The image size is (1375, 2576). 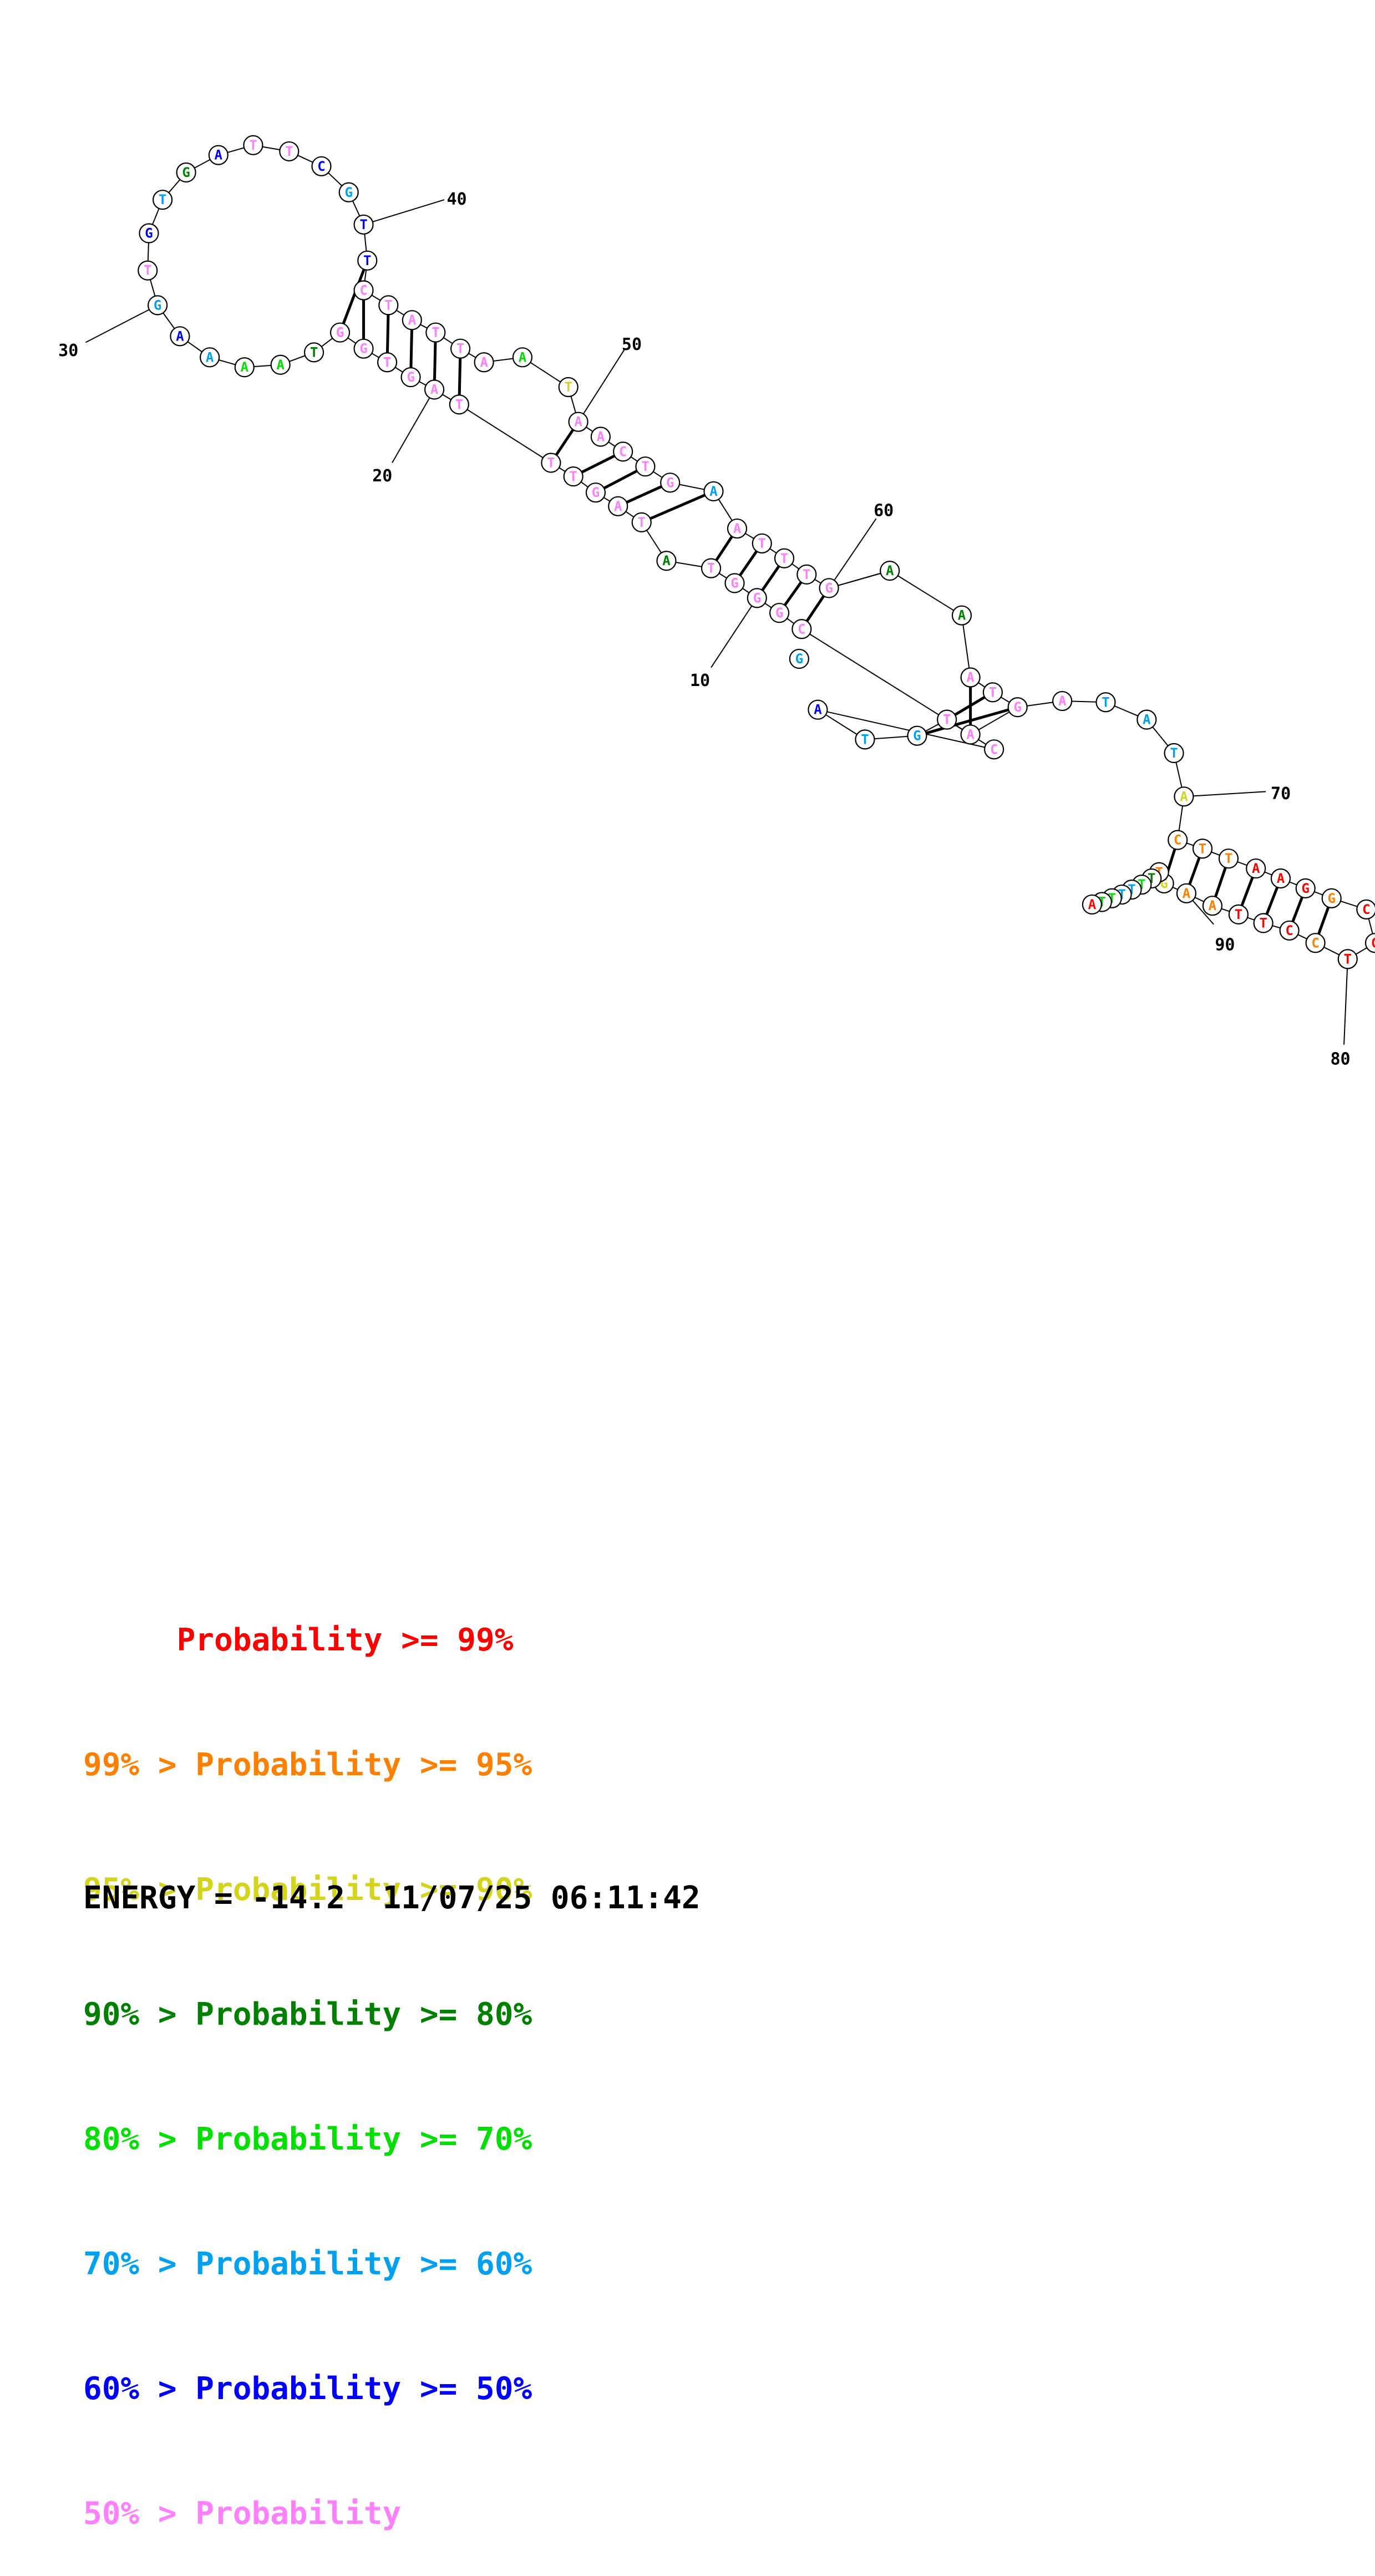 What do you see at coordinates (884, 511) in the screenshot?
I see `tick-label: 60` at bounding box center [884, 511].